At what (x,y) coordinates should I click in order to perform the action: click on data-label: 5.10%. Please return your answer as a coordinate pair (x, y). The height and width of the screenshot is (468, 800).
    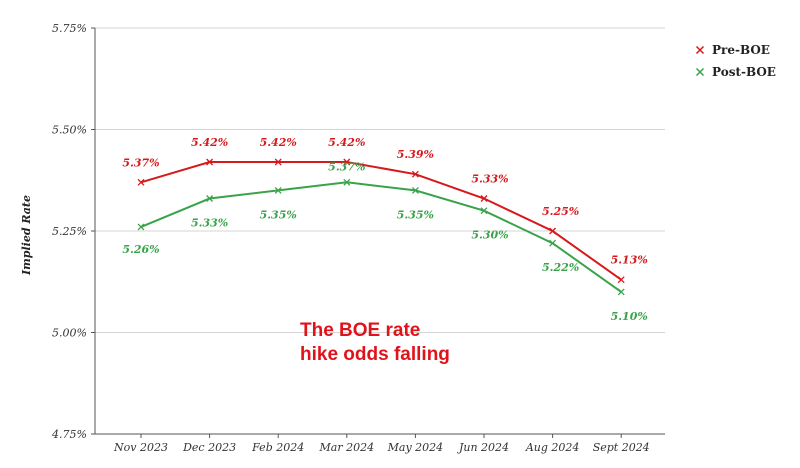
    Looking at the image, I should click on (629, 316).